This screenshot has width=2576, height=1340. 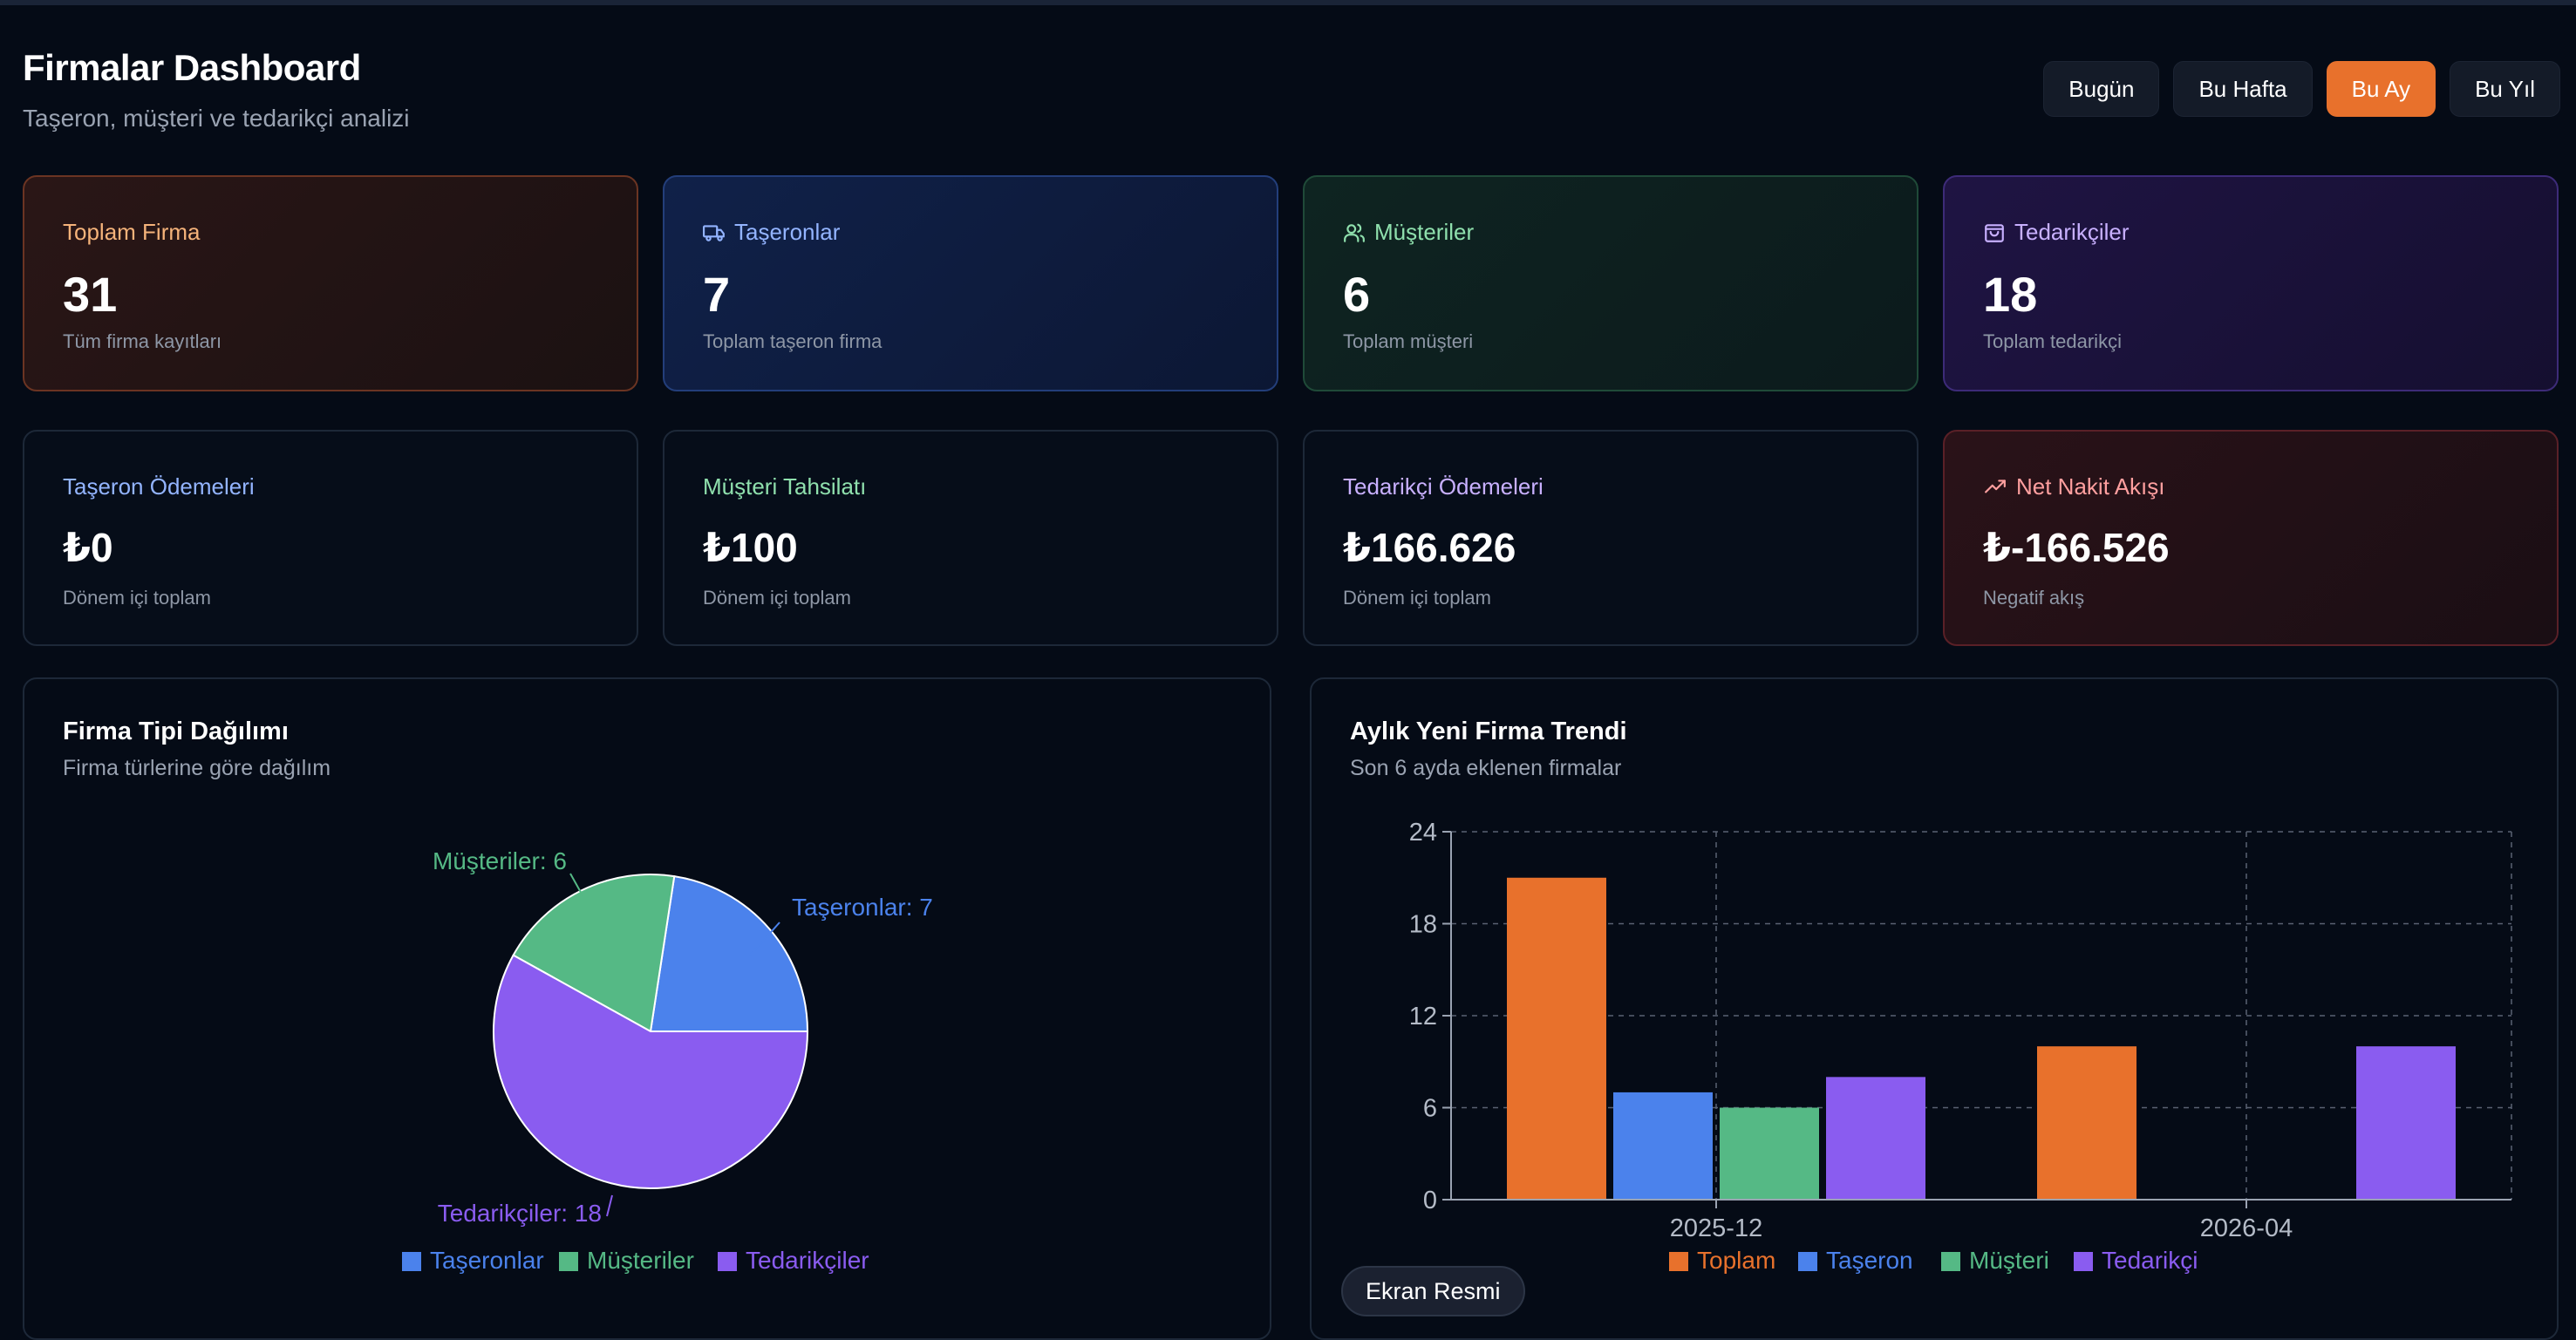 I want to click on y-tick-label: 24, so click(x=1423, y=833).